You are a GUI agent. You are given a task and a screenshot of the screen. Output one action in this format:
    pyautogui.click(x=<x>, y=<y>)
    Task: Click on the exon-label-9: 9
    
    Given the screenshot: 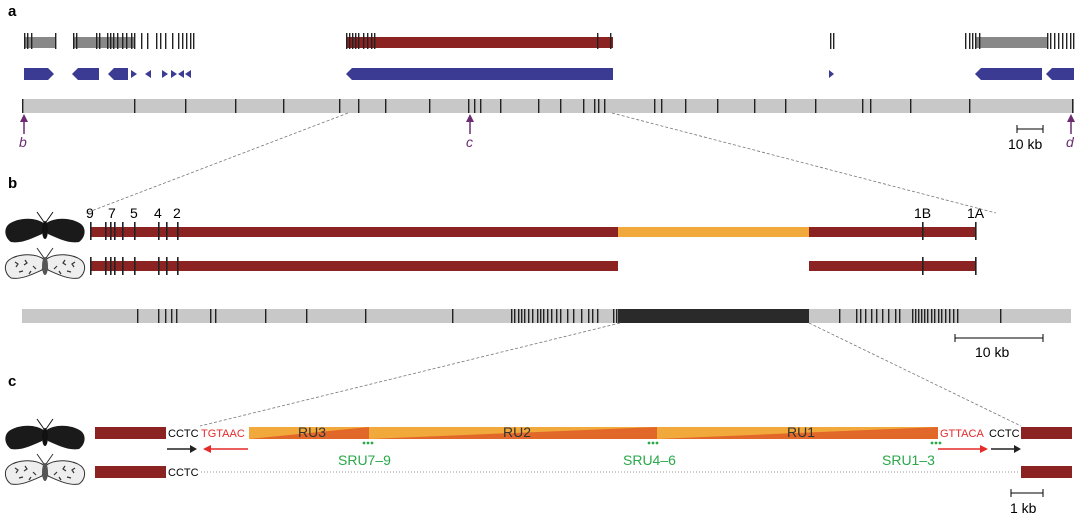 What is the action you would take?
    pyautogui.click(x=90, y=213)
    